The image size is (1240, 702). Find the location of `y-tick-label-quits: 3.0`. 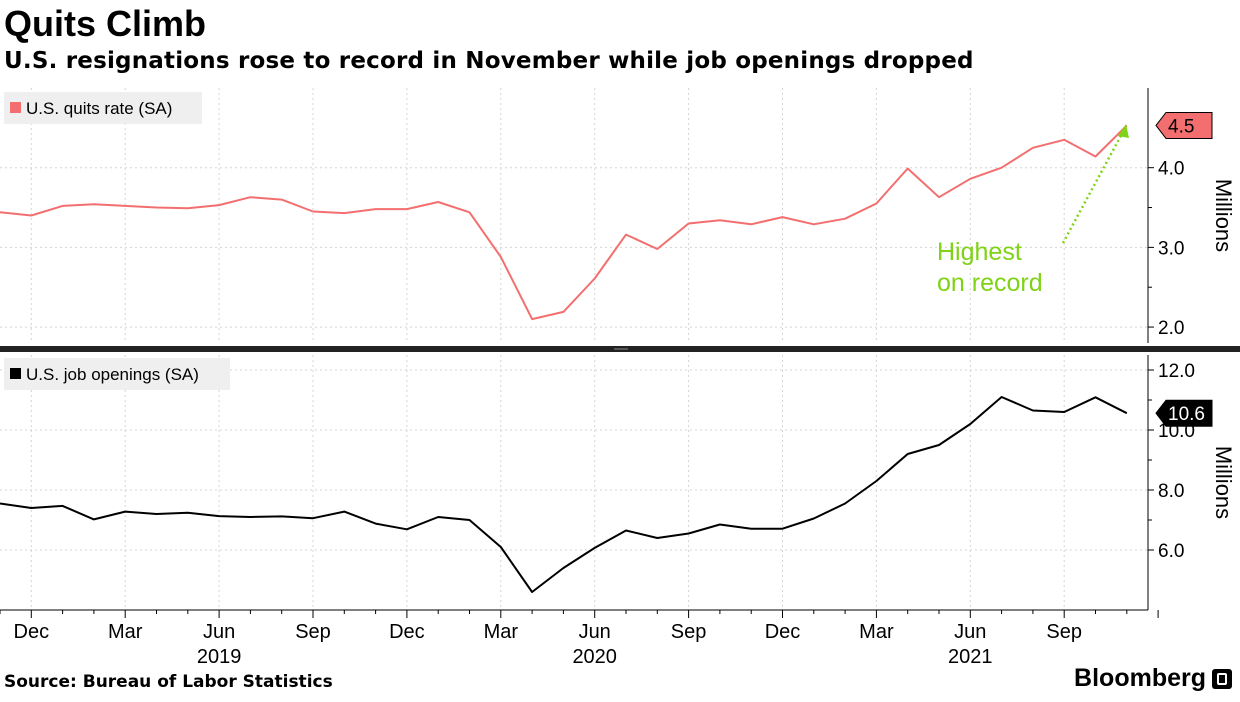

y-tick-label-quits: 3.0 is located at coordinates (1171, 248).